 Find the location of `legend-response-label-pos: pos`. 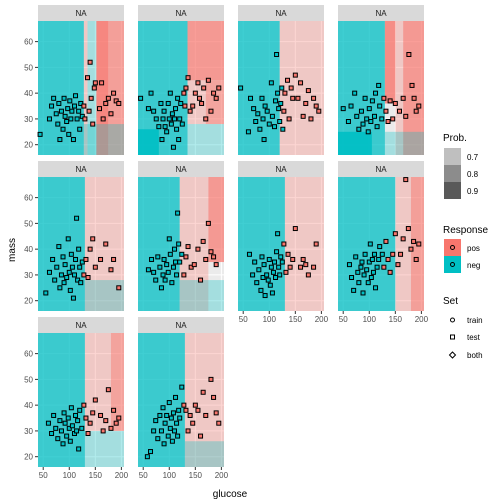

legend-response-label-pos: pos is located at coordinates (473, 248).